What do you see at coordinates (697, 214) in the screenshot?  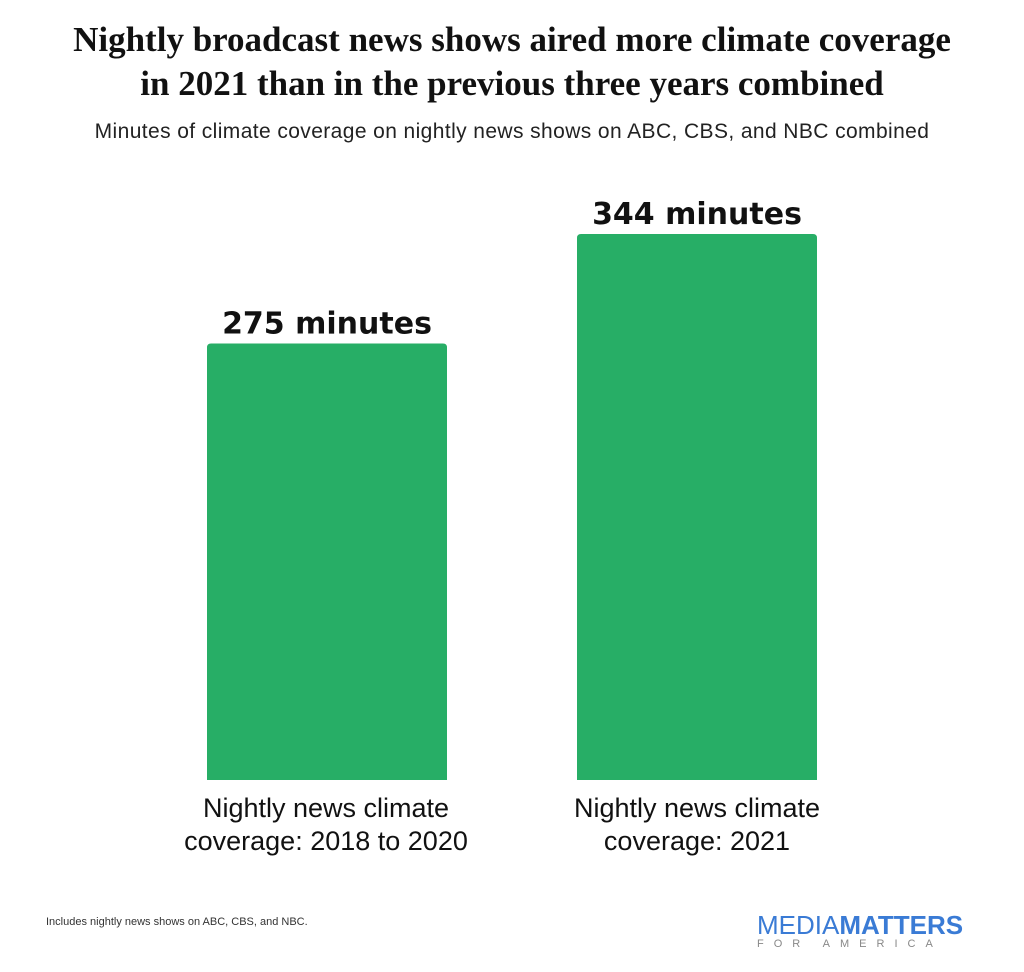 I see `data-label-1: 344 minutes` at bounding box center [697, 214].